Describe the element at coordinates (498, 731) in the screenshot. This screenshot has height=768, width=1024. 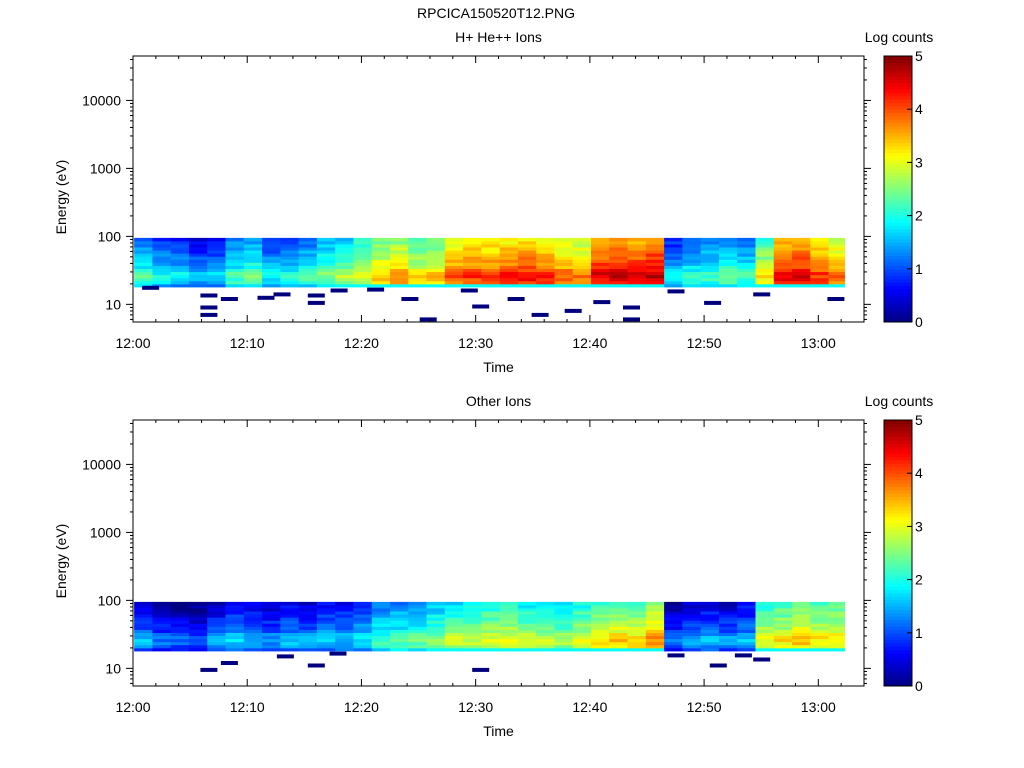
I see `x-axis-label: Time` at that location.